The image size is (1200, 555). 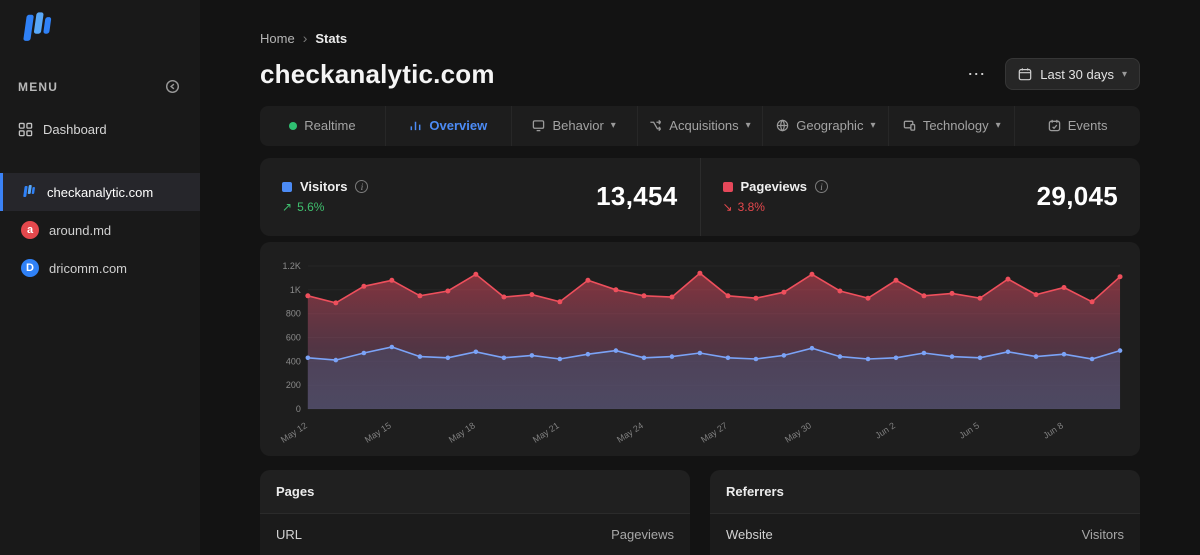 I want to click on globe-icon, so click(x=782, y=125).